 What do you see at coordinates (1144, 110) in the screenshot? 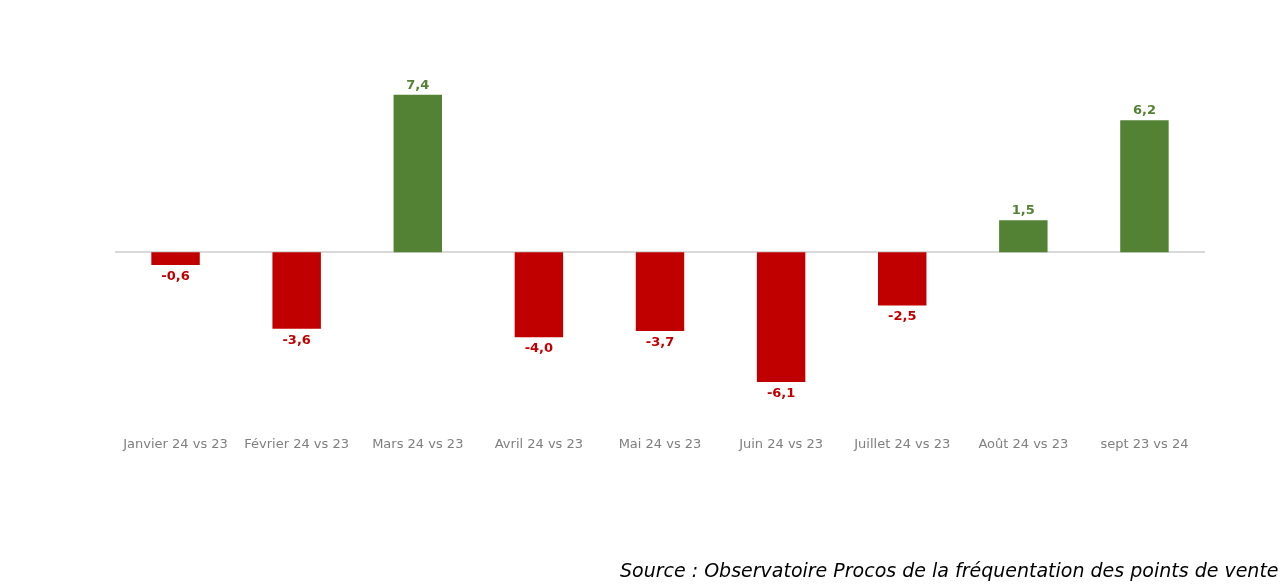
I see `data-label: 6,2` at bounding box center [1144, 110].